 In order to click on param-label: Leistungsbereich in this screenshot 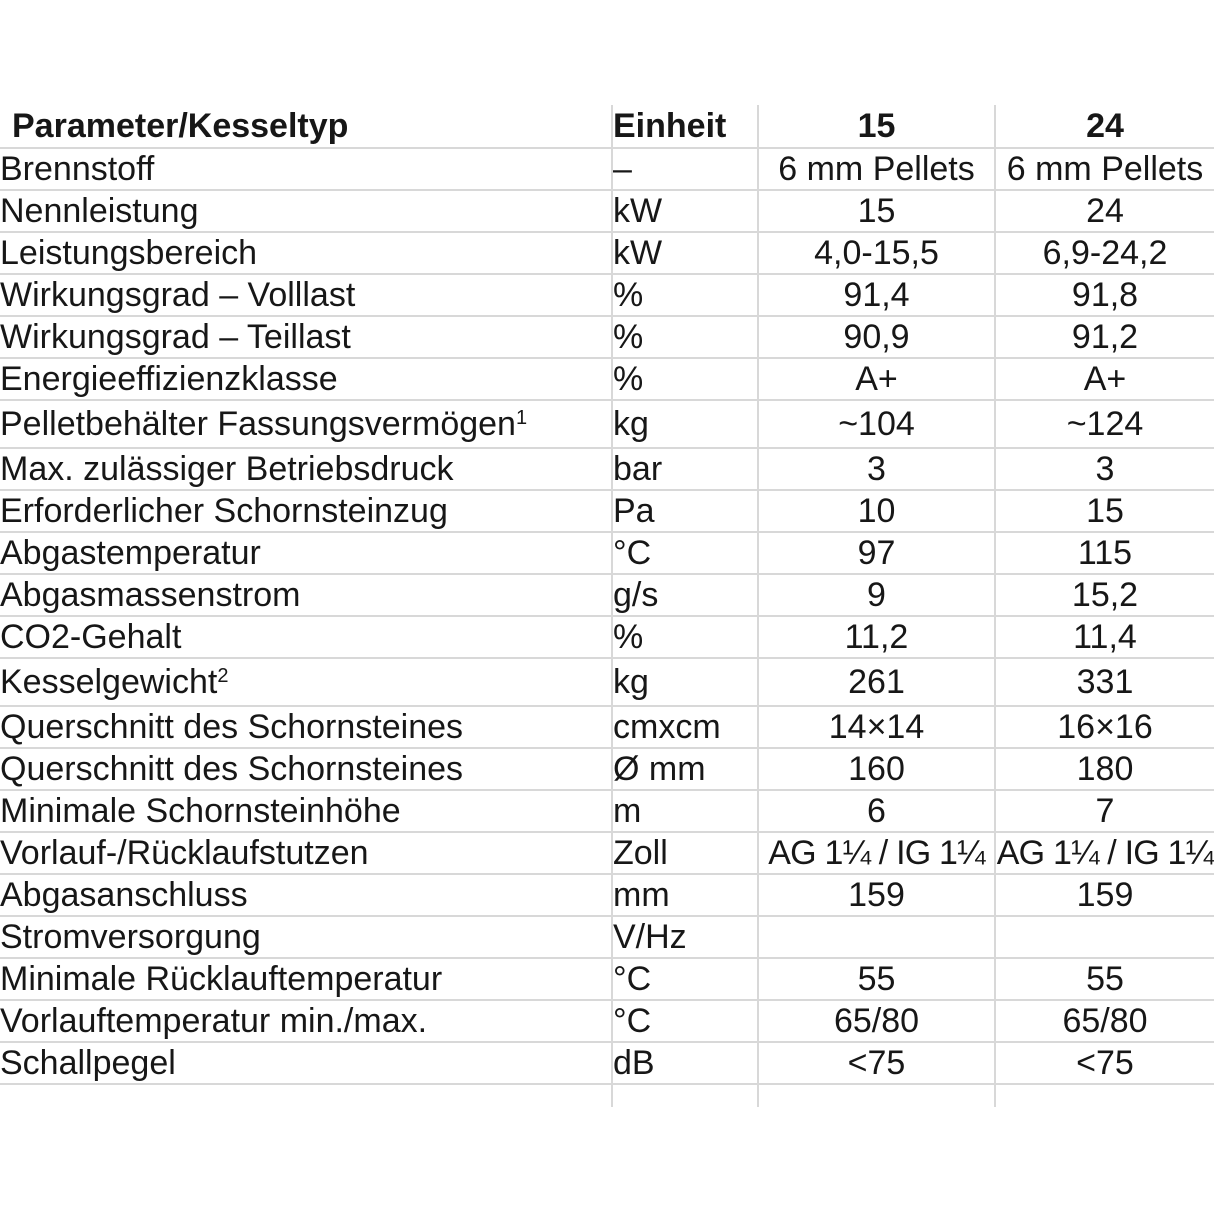, I will do `click(129, 252)`.